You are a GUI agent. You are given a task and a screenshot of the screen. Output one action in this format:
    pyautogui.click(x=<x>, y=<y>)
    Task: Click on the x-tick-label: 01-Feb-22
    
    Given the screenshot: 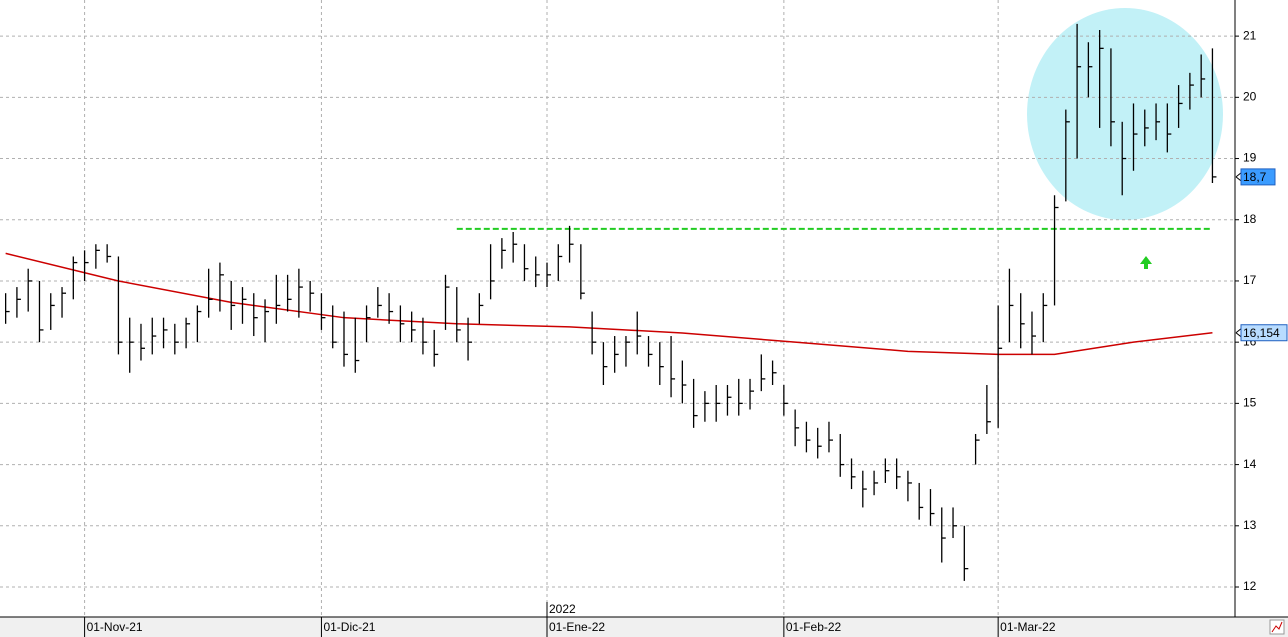 What is the action you would take?
    pyautogui.click(x=814, y=627)
    